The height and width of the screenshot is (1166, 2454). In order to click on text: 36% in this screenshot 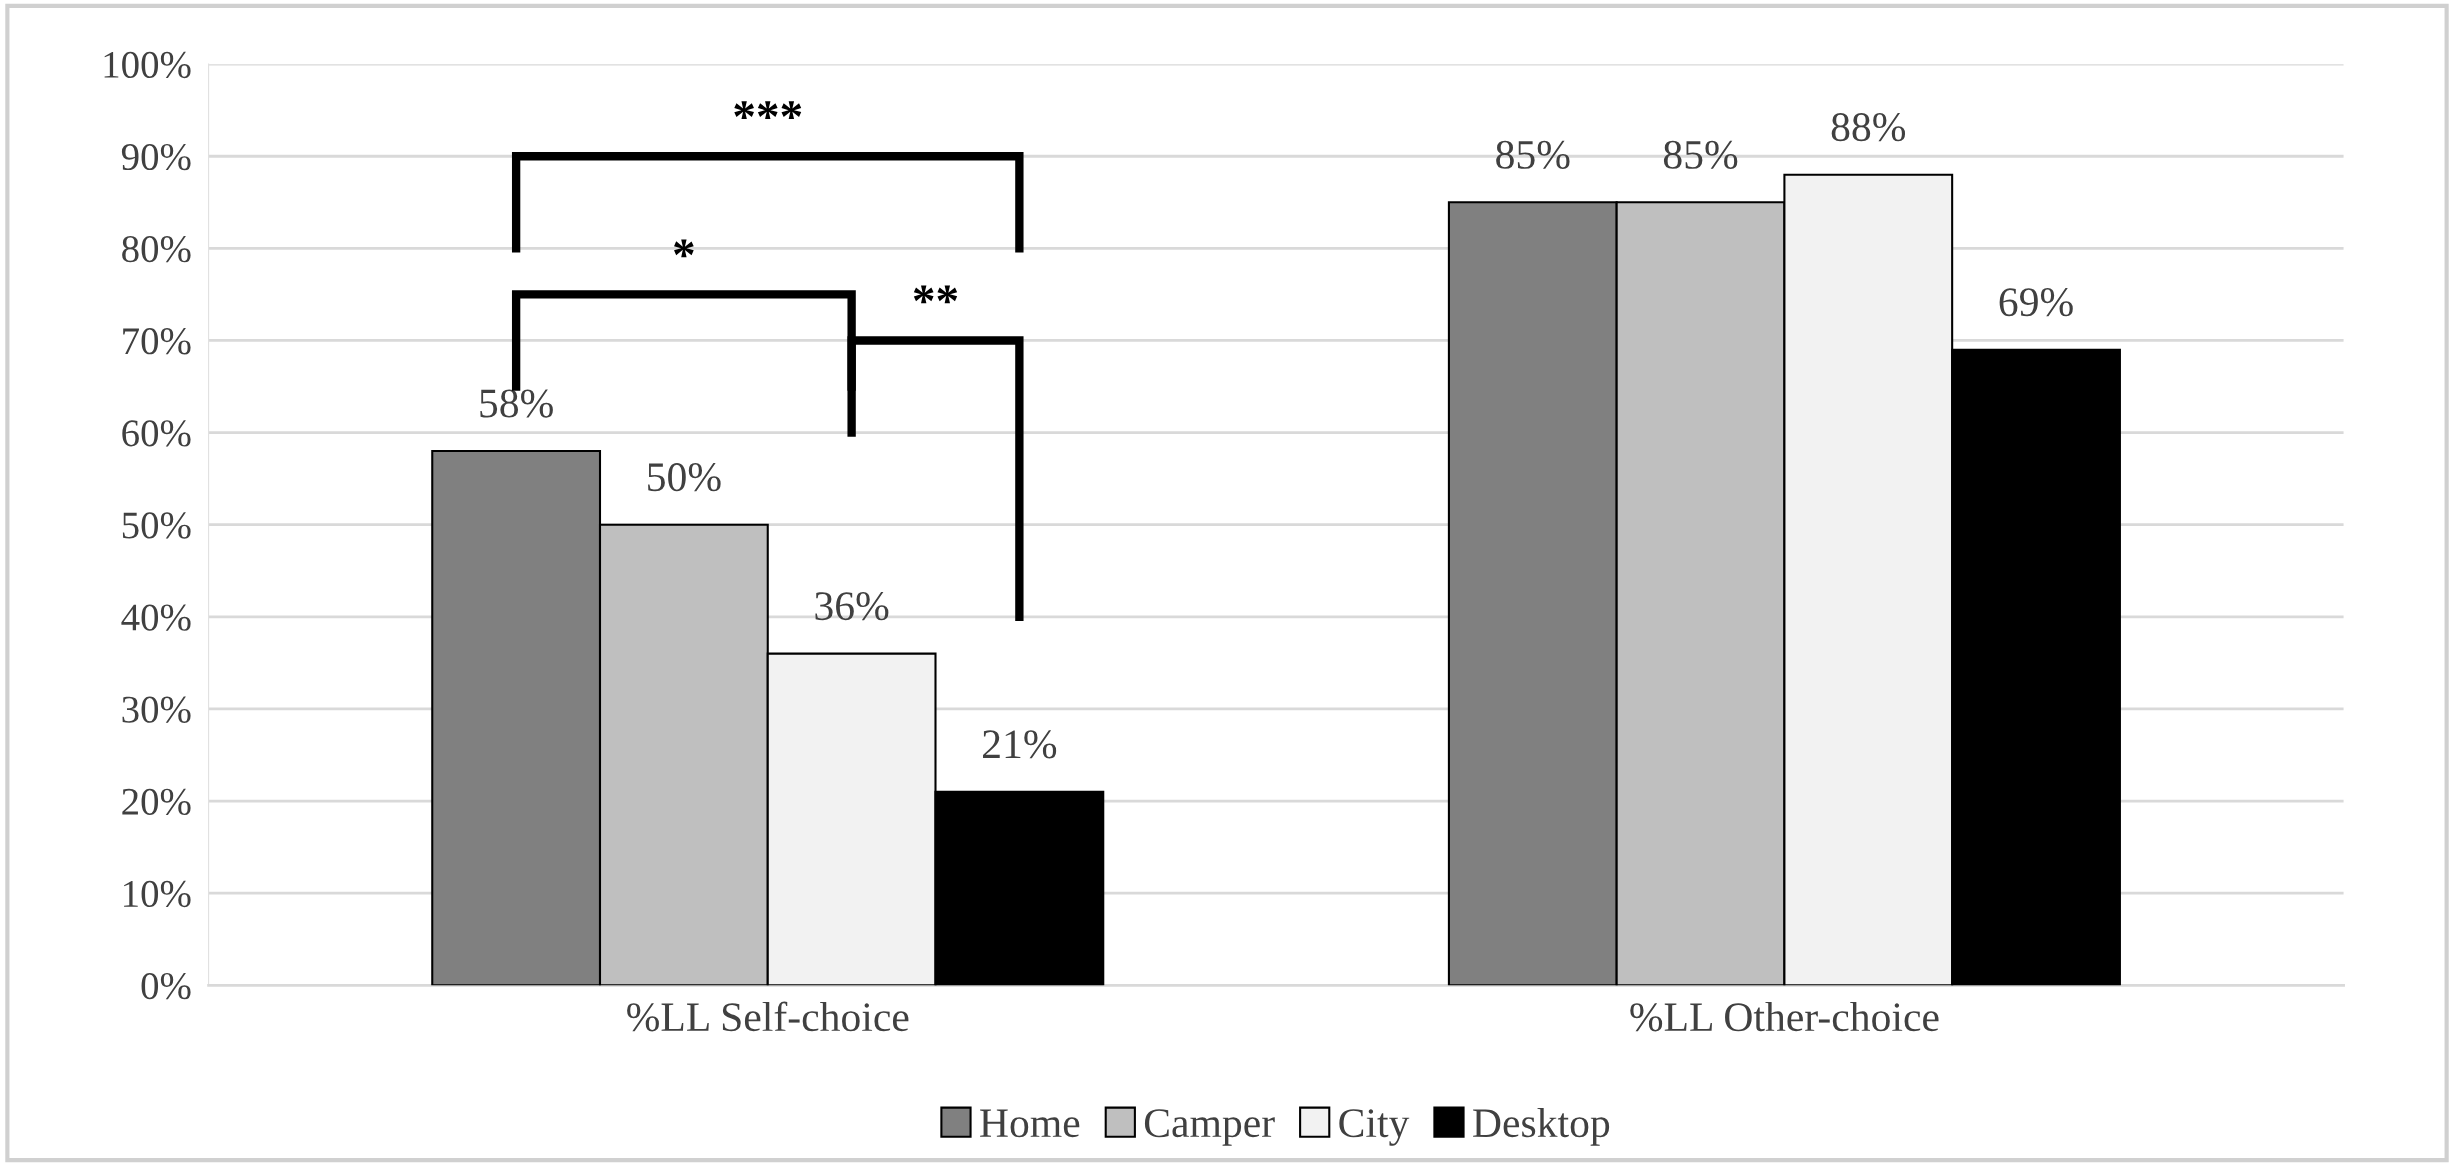, I will do `click(852, 606)`.